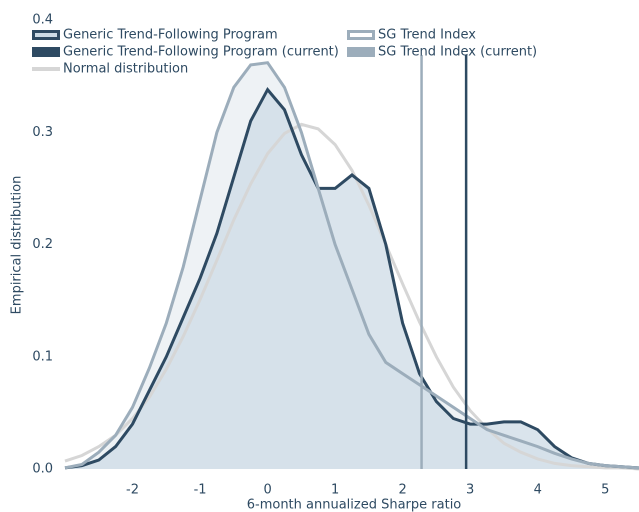 This screenshot has width=639, height=512. What do you see at coordinates (42, 244) in the screenshot?
I see `y-tick-label: 0.2` at bounding box center [42, 244].